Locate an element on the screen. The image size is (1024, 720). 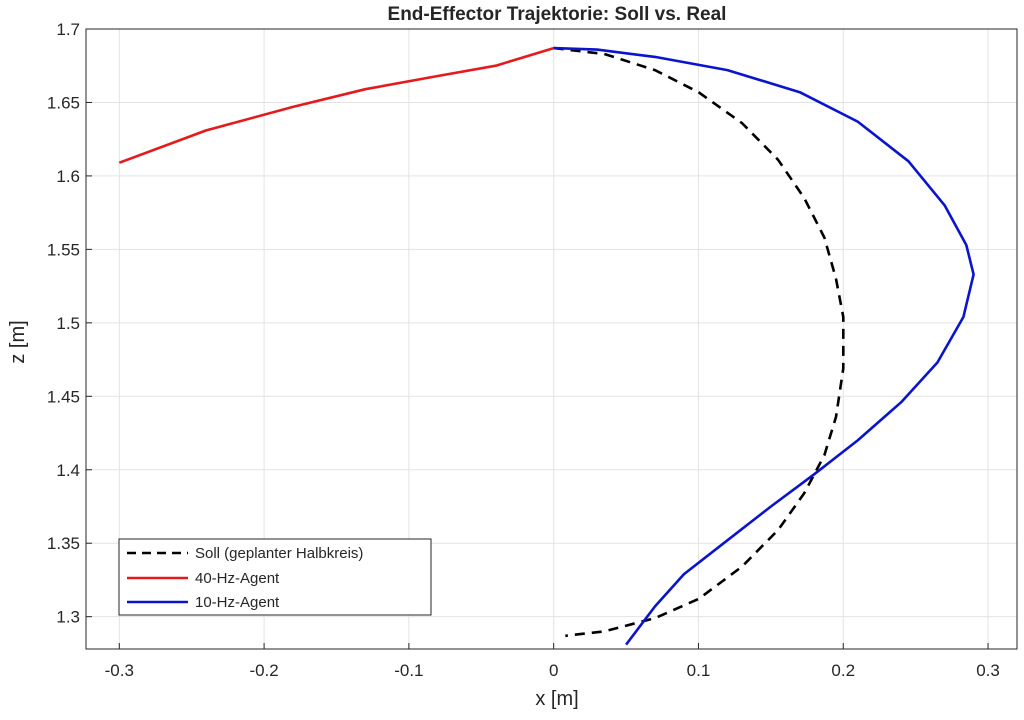
y-tick-label: 1.5 is located at coordinates (68, 323).